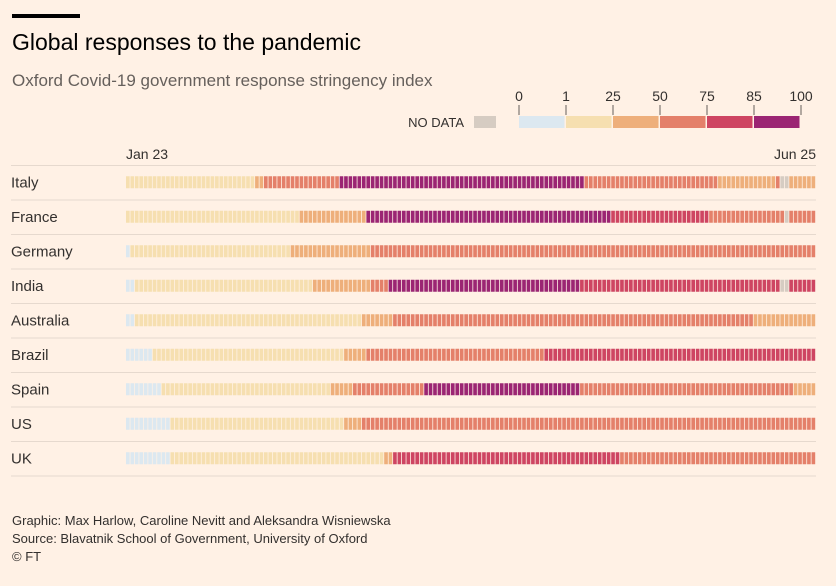 The height and width of the screenshot is (586, 836). Describe the element at coordinates (187, 42) in the screenshot. I see `chart-title: Global responses to the pandemic` at that location.